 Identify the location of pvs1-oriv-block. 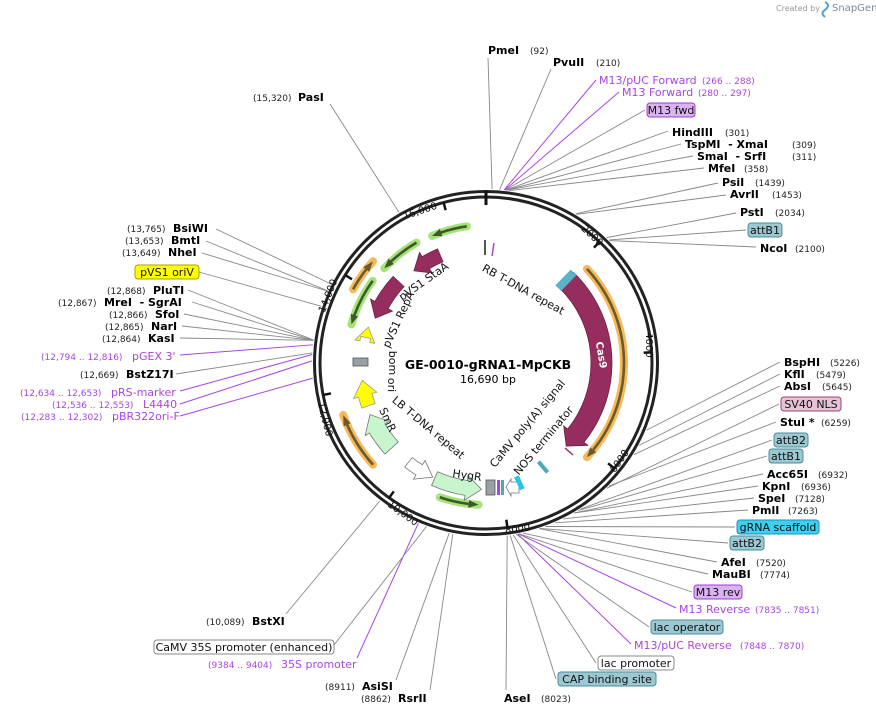
(365, 335).